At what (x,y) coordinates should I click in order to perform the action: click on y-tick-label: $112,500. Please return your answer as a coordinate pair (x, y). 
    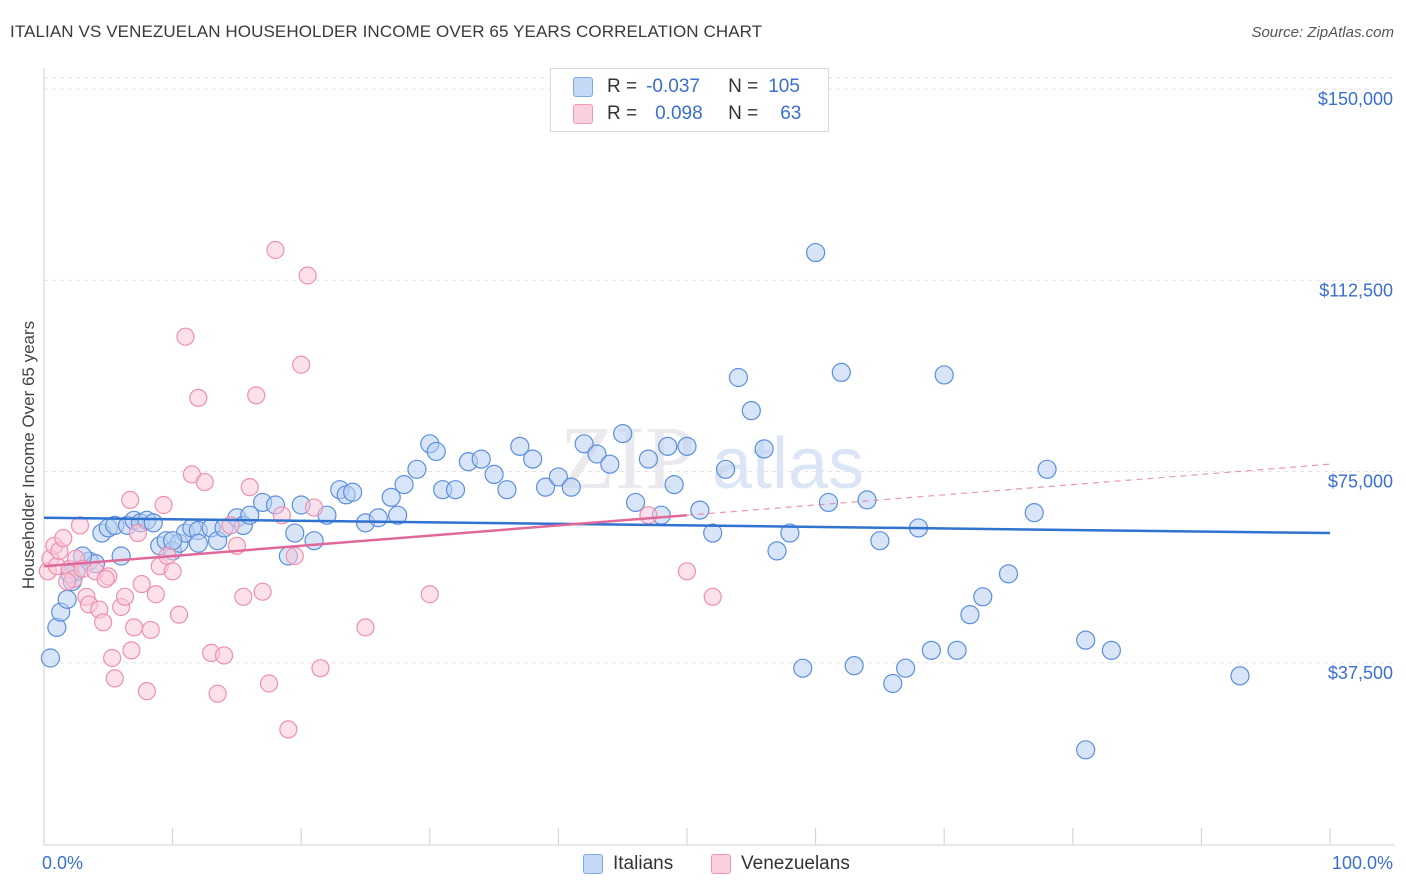
    Looking at the image, I should click on (1356, 290).